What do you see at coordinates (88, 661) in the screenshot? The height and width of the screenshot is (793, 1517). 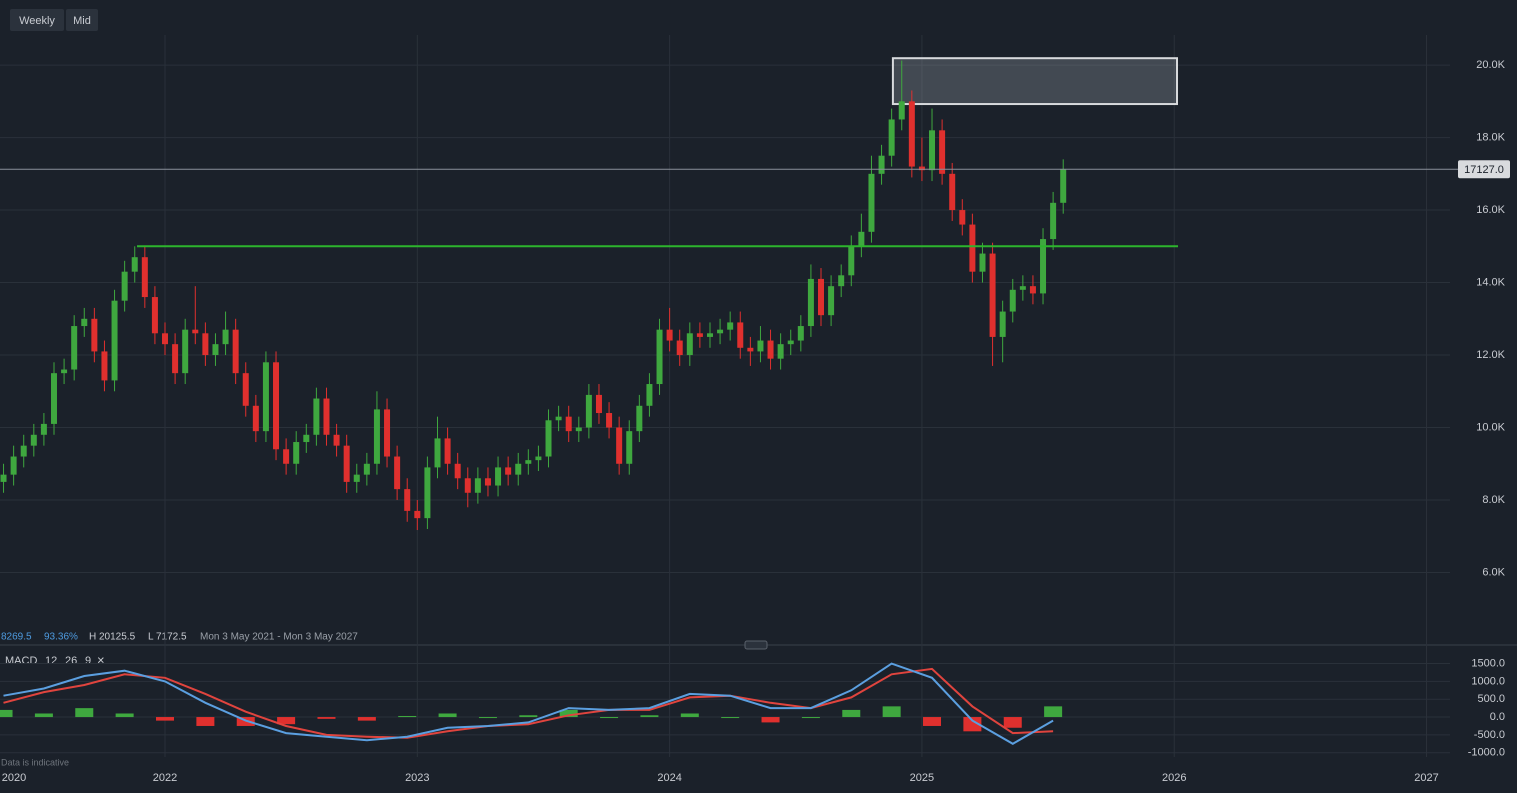 I see `indicator-param: 9` at bounding box center [88, 661].